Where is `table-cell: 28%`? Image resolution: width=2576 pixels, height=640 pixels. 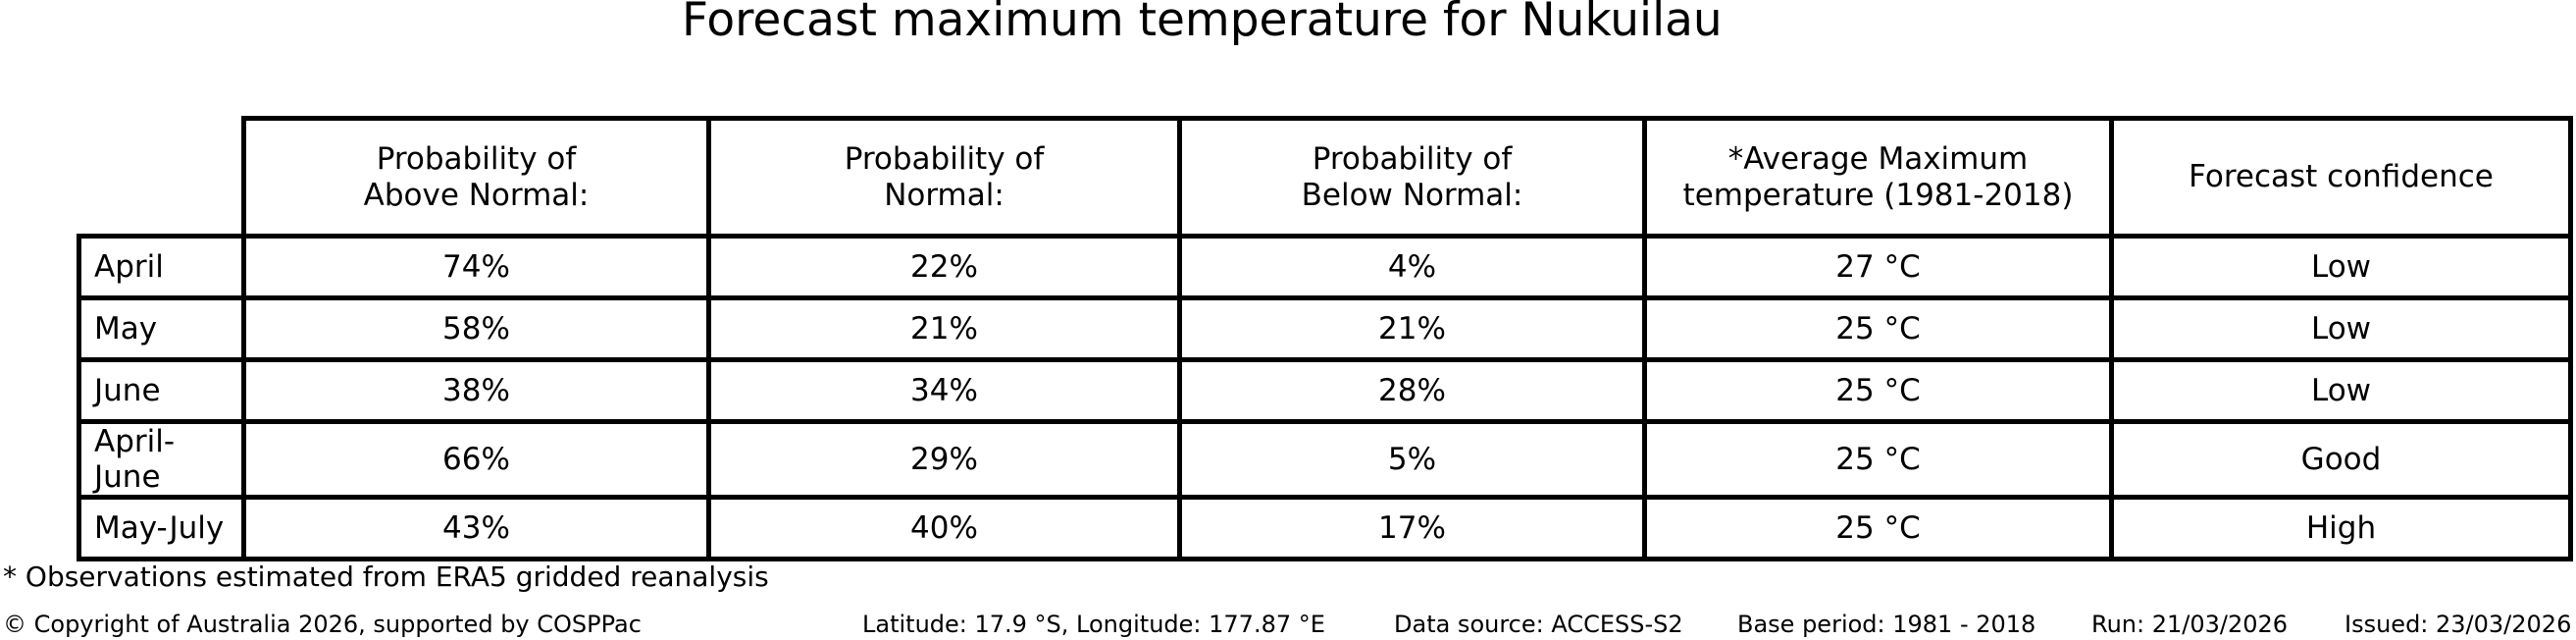
table-cell: 28% is located at coordinates (1412, 391).